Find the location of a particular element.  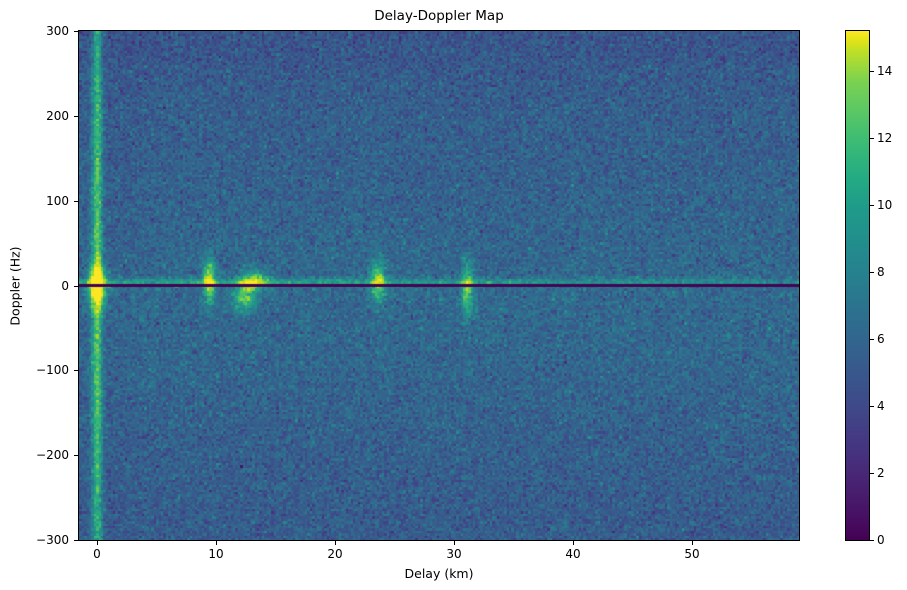

y-tick-label: 0 is located at coordinates (65, 286).